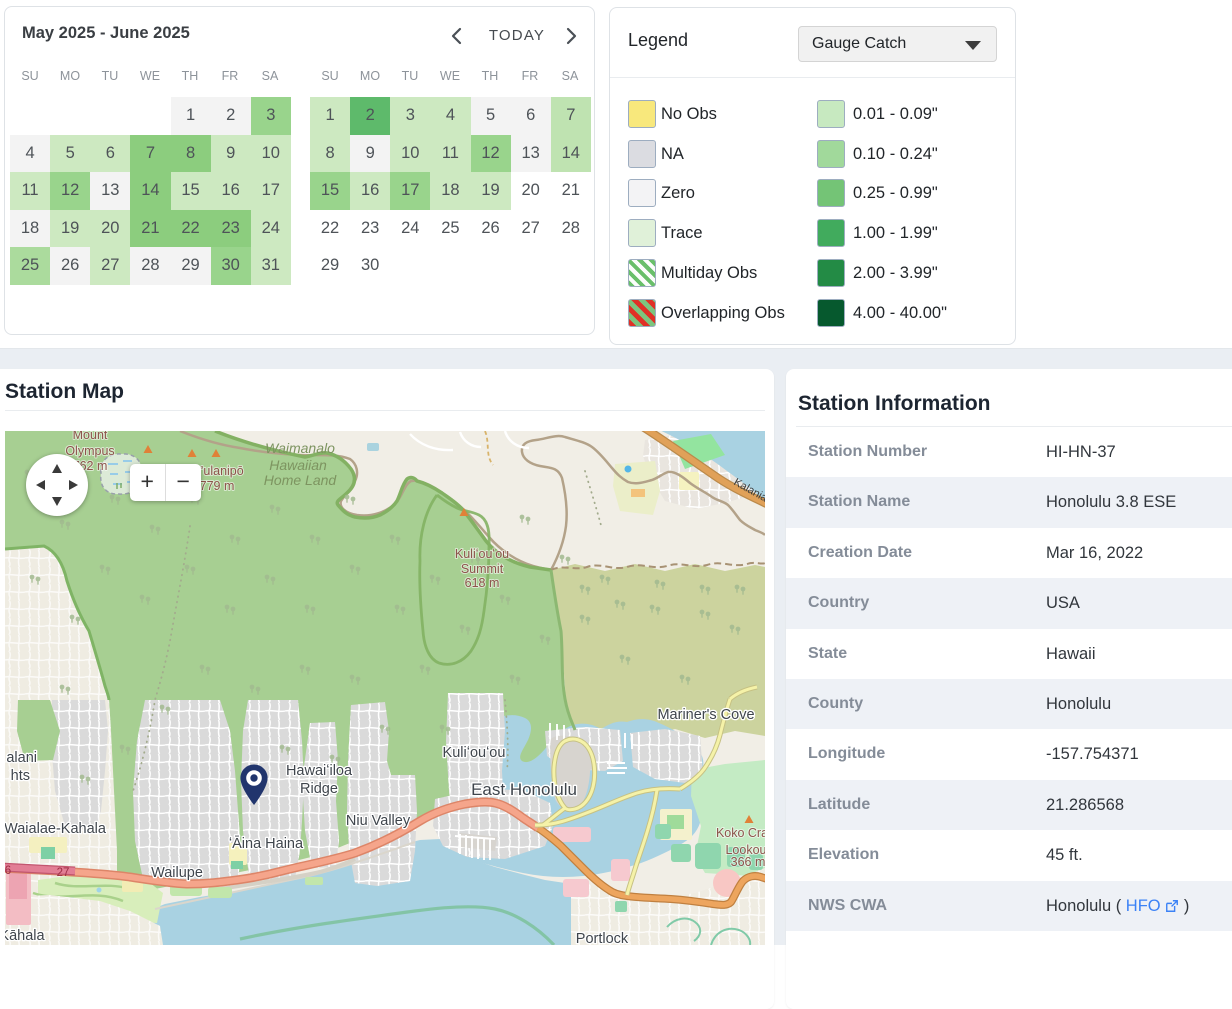  I want to click on svg-text: ʻĀina Haina, so click(266, 844).